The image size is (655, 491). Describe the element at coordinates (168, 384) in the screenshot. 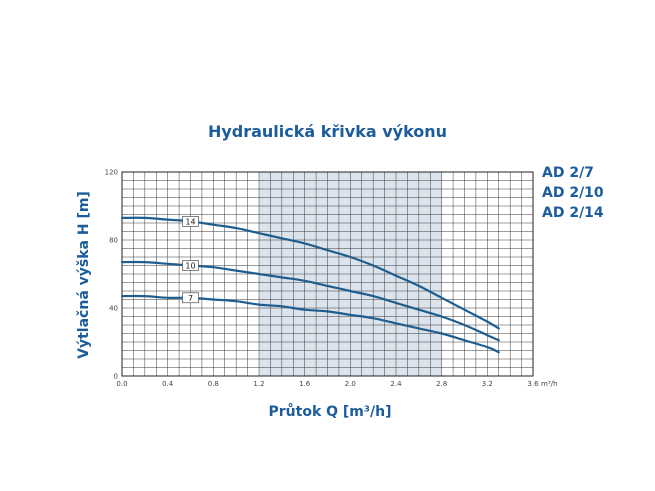

I see `x-tick-label: 0.4` at that location.